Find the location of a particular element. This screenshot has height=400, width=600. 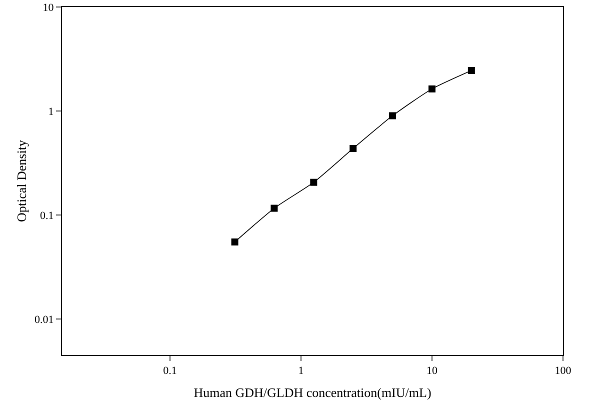

y-axis-title: Optical Density is located at coordinates (21, 181).